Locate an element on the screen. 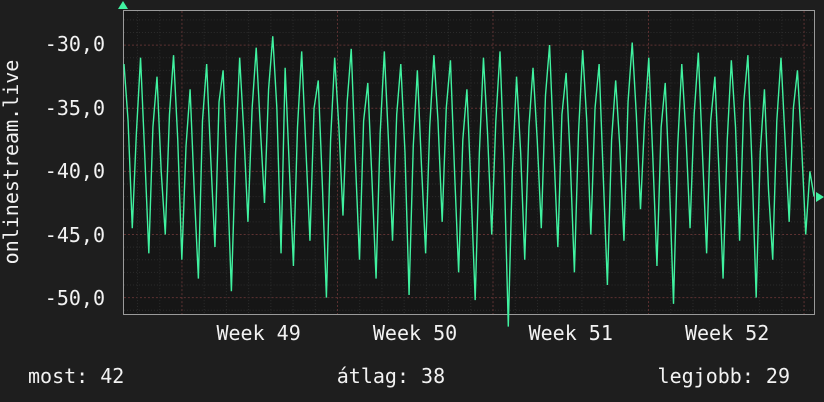 This screenshot has width=824, height=402. x-tick-label: Week 52 is located at coordinates (727, 333).